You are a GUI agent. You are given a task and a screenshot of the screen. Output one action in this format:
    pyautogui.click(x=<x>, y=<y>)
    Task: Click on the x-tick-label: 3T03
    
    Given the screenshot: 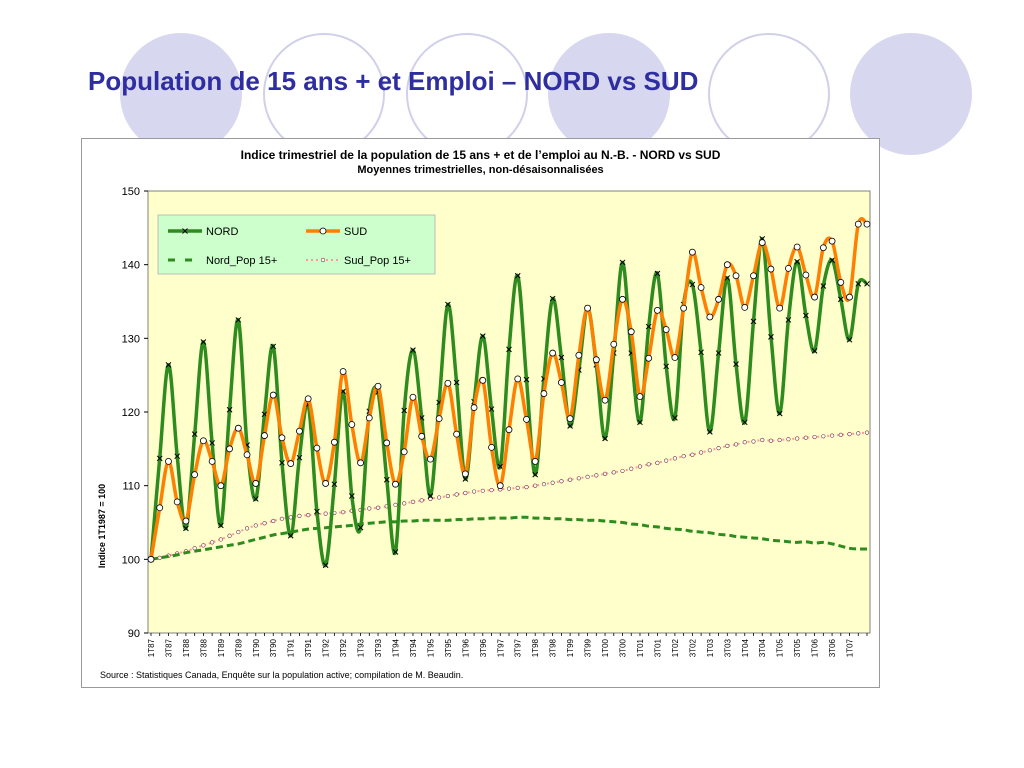 What is the action you would take?
    pyautogui.click(x=727, y=647)
    